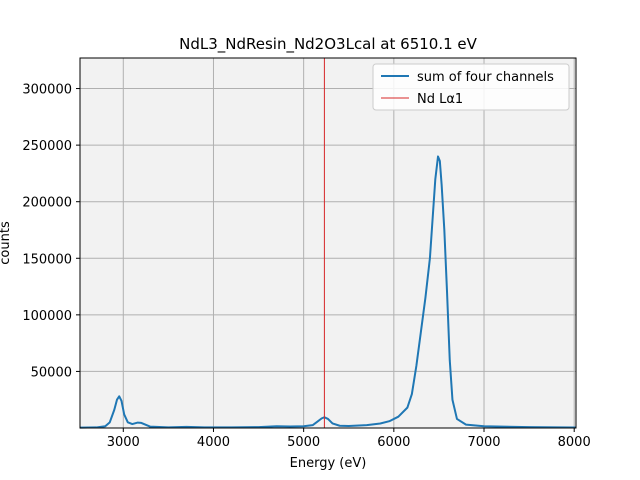 The height and width of the screenshot is (480, 640). What do you see at coordinates (47, 316) in the screenshot?
I see `y-tick-label: 100000` at bounding box center [47, 316].